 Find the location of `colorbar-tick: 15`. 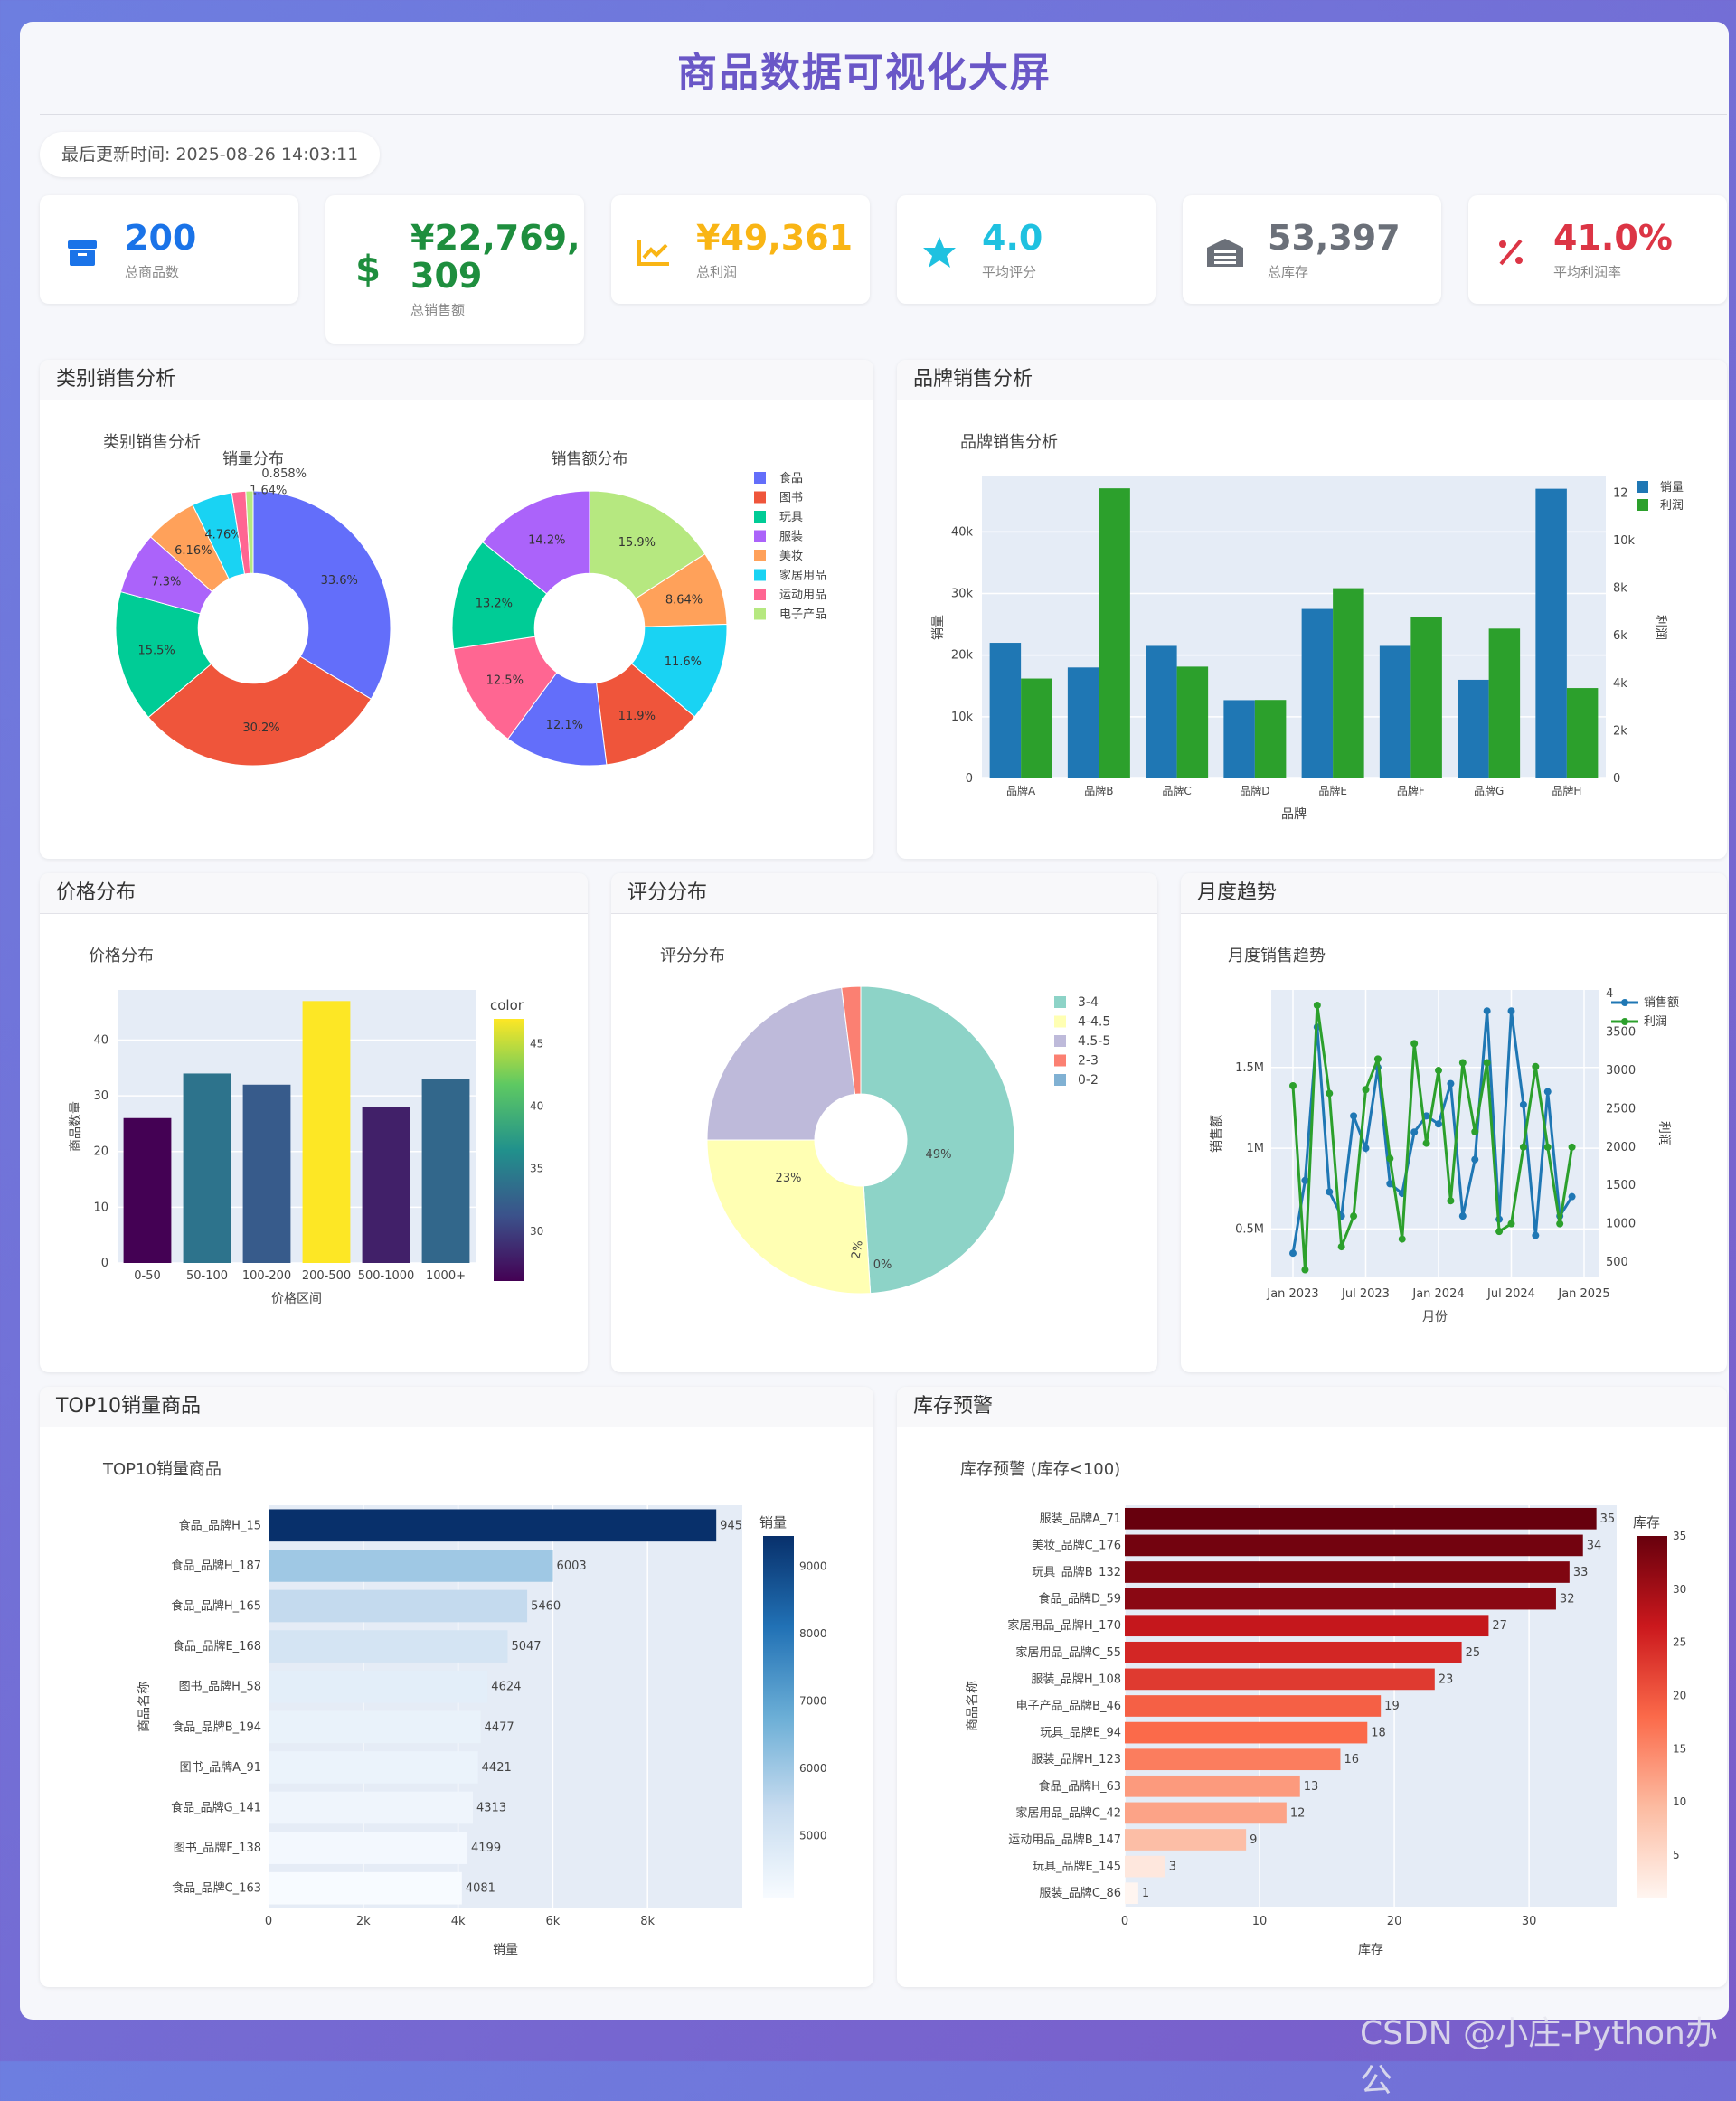

colorbar-tick: 15 is located at coordinates (1680, 1749).